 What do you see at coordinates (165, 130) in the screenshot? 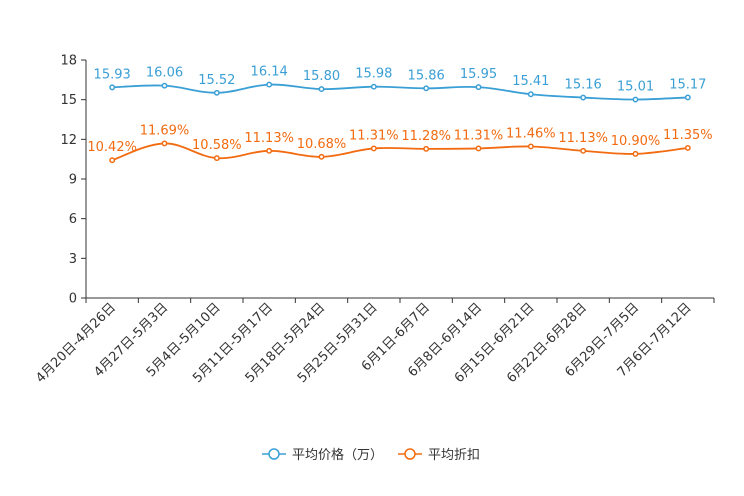
I see `data-label: 11.69%` at bounding box center [165, 130].